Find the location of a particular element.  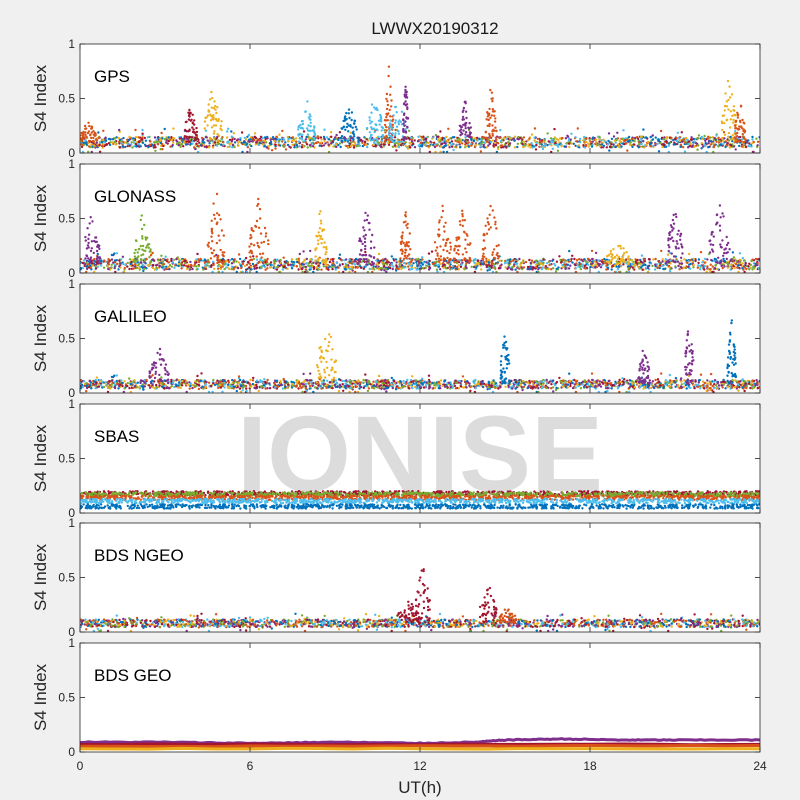

data-marks is located at coordinates (420, 109).